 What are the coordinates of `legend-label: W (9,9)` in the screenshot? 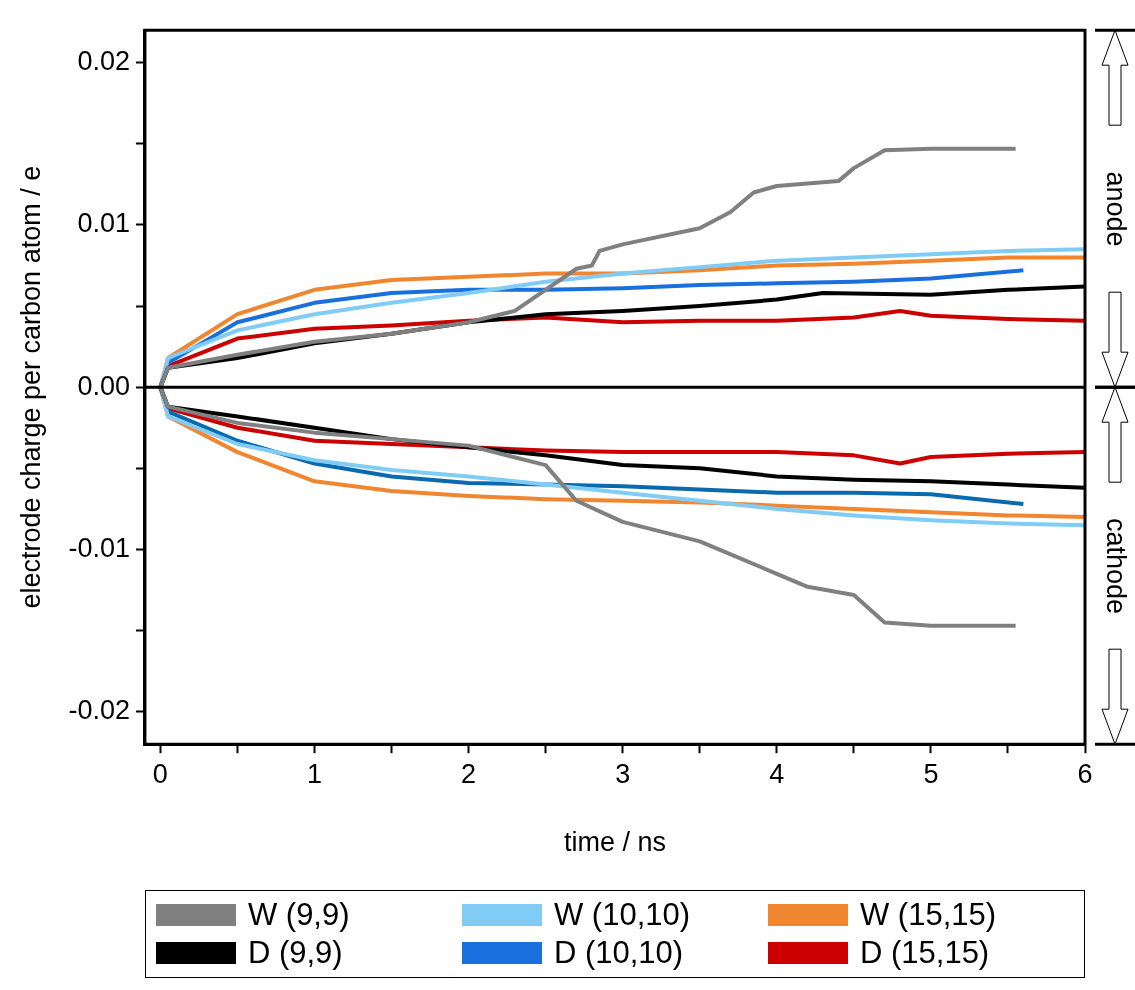 It's located at (298, 915).